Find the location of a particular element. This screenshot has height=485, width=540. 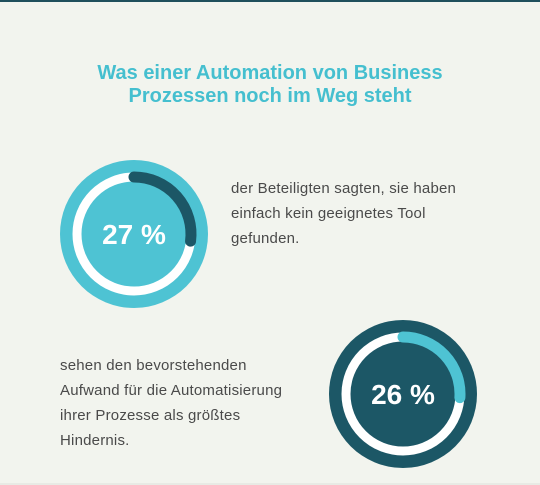

bottom-divider is located at coordinates (270, 484).